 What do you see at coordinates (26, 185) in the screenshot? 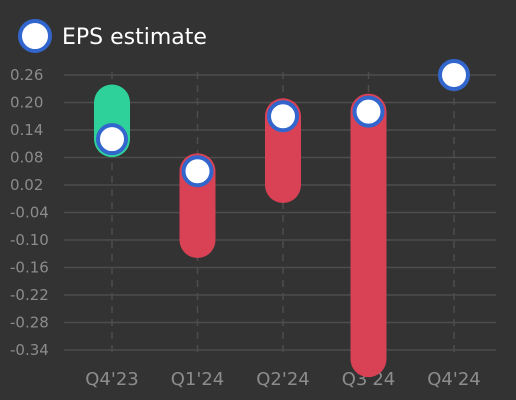
I see `y-tick-label: 0.02` at bounding box center [26, 185].